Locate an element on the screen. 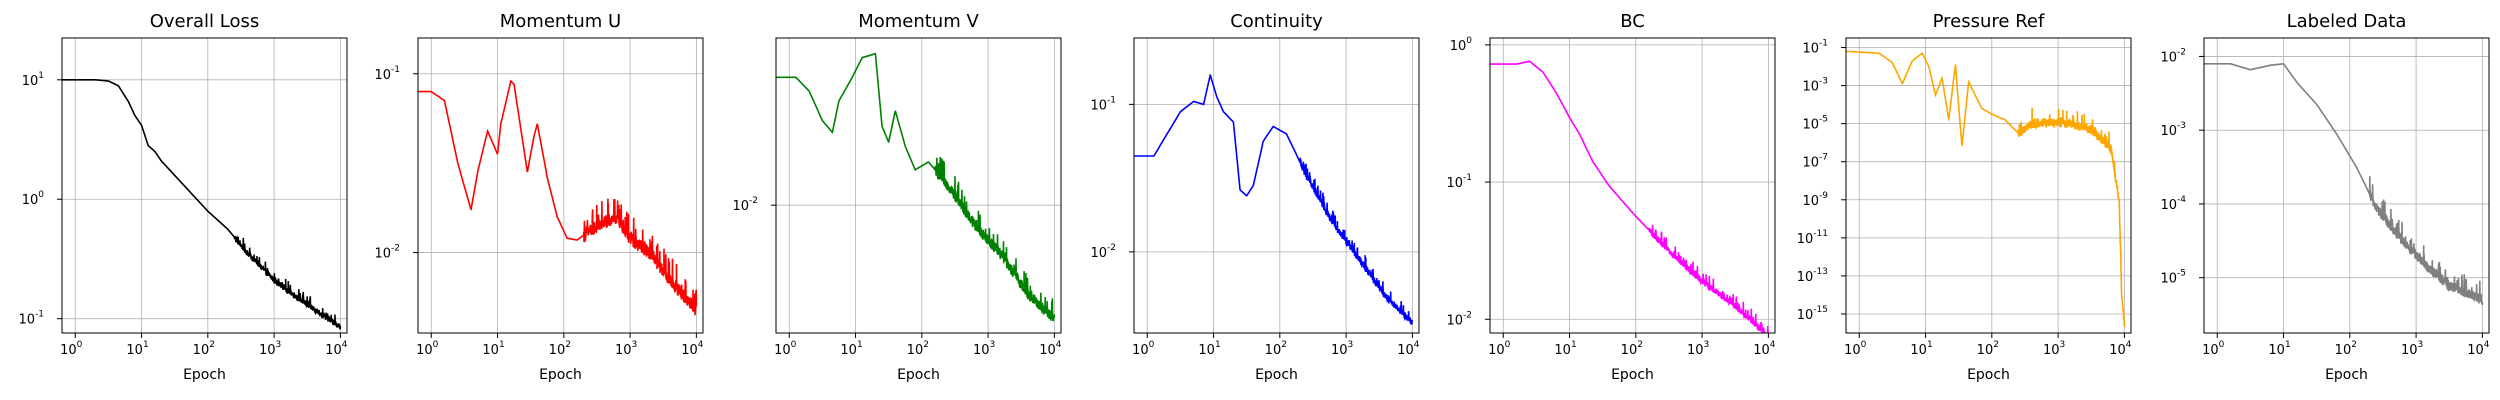  y-tick-label: 10⁻¹¹ is located at coordinates (1812, 238).